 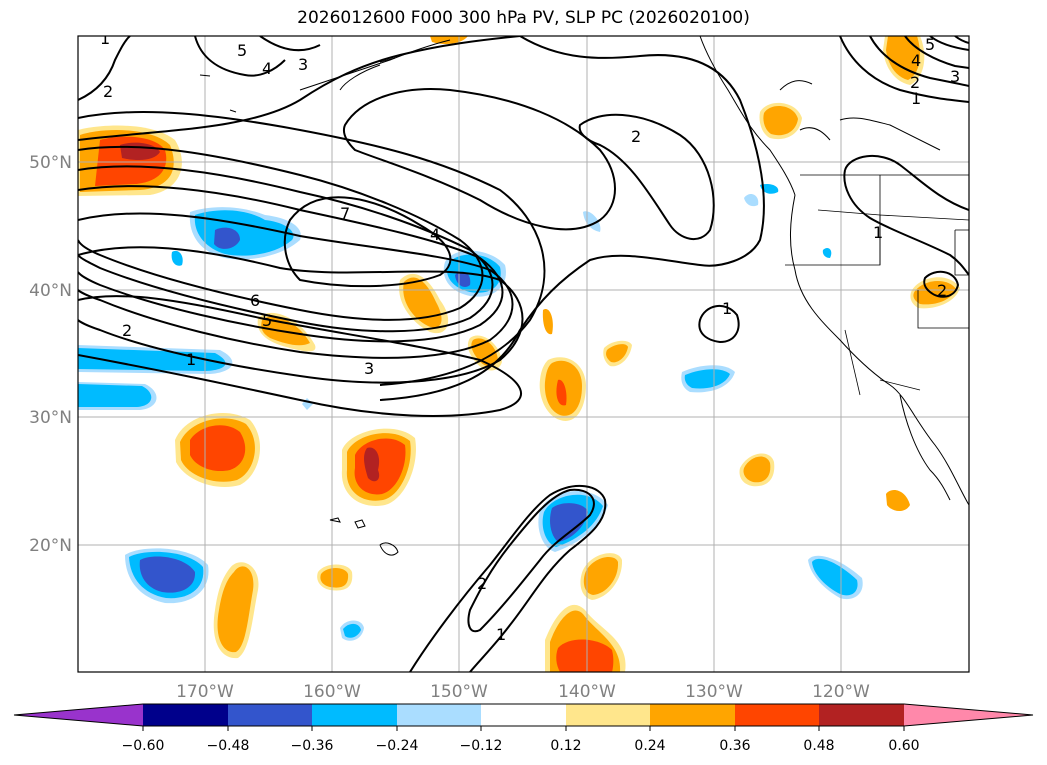 I want to click on colorbar-tick-label: 0.36, so click(x=734, y=746).